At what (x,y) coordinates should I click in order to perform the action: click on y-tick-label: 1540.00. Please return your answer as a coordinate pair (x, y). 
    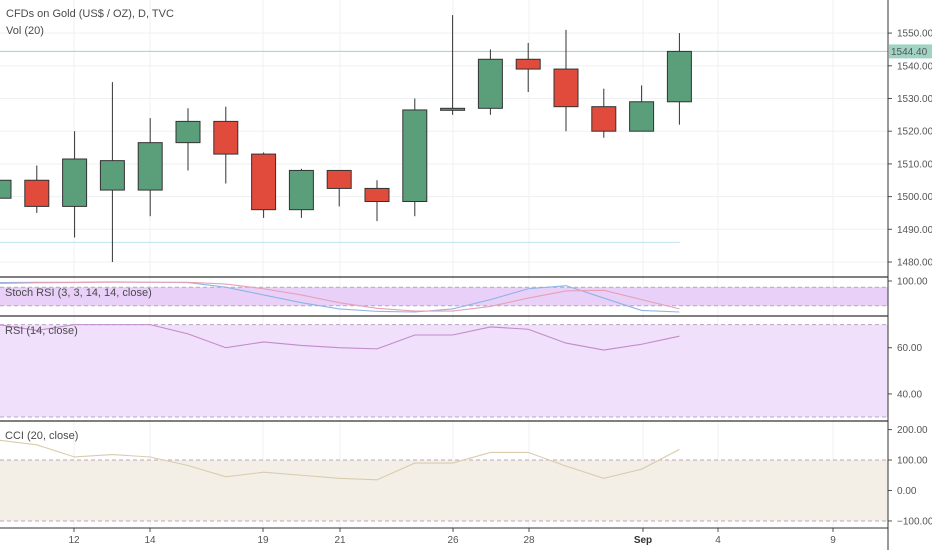
    Looking at the image, I should click on (914, 66).